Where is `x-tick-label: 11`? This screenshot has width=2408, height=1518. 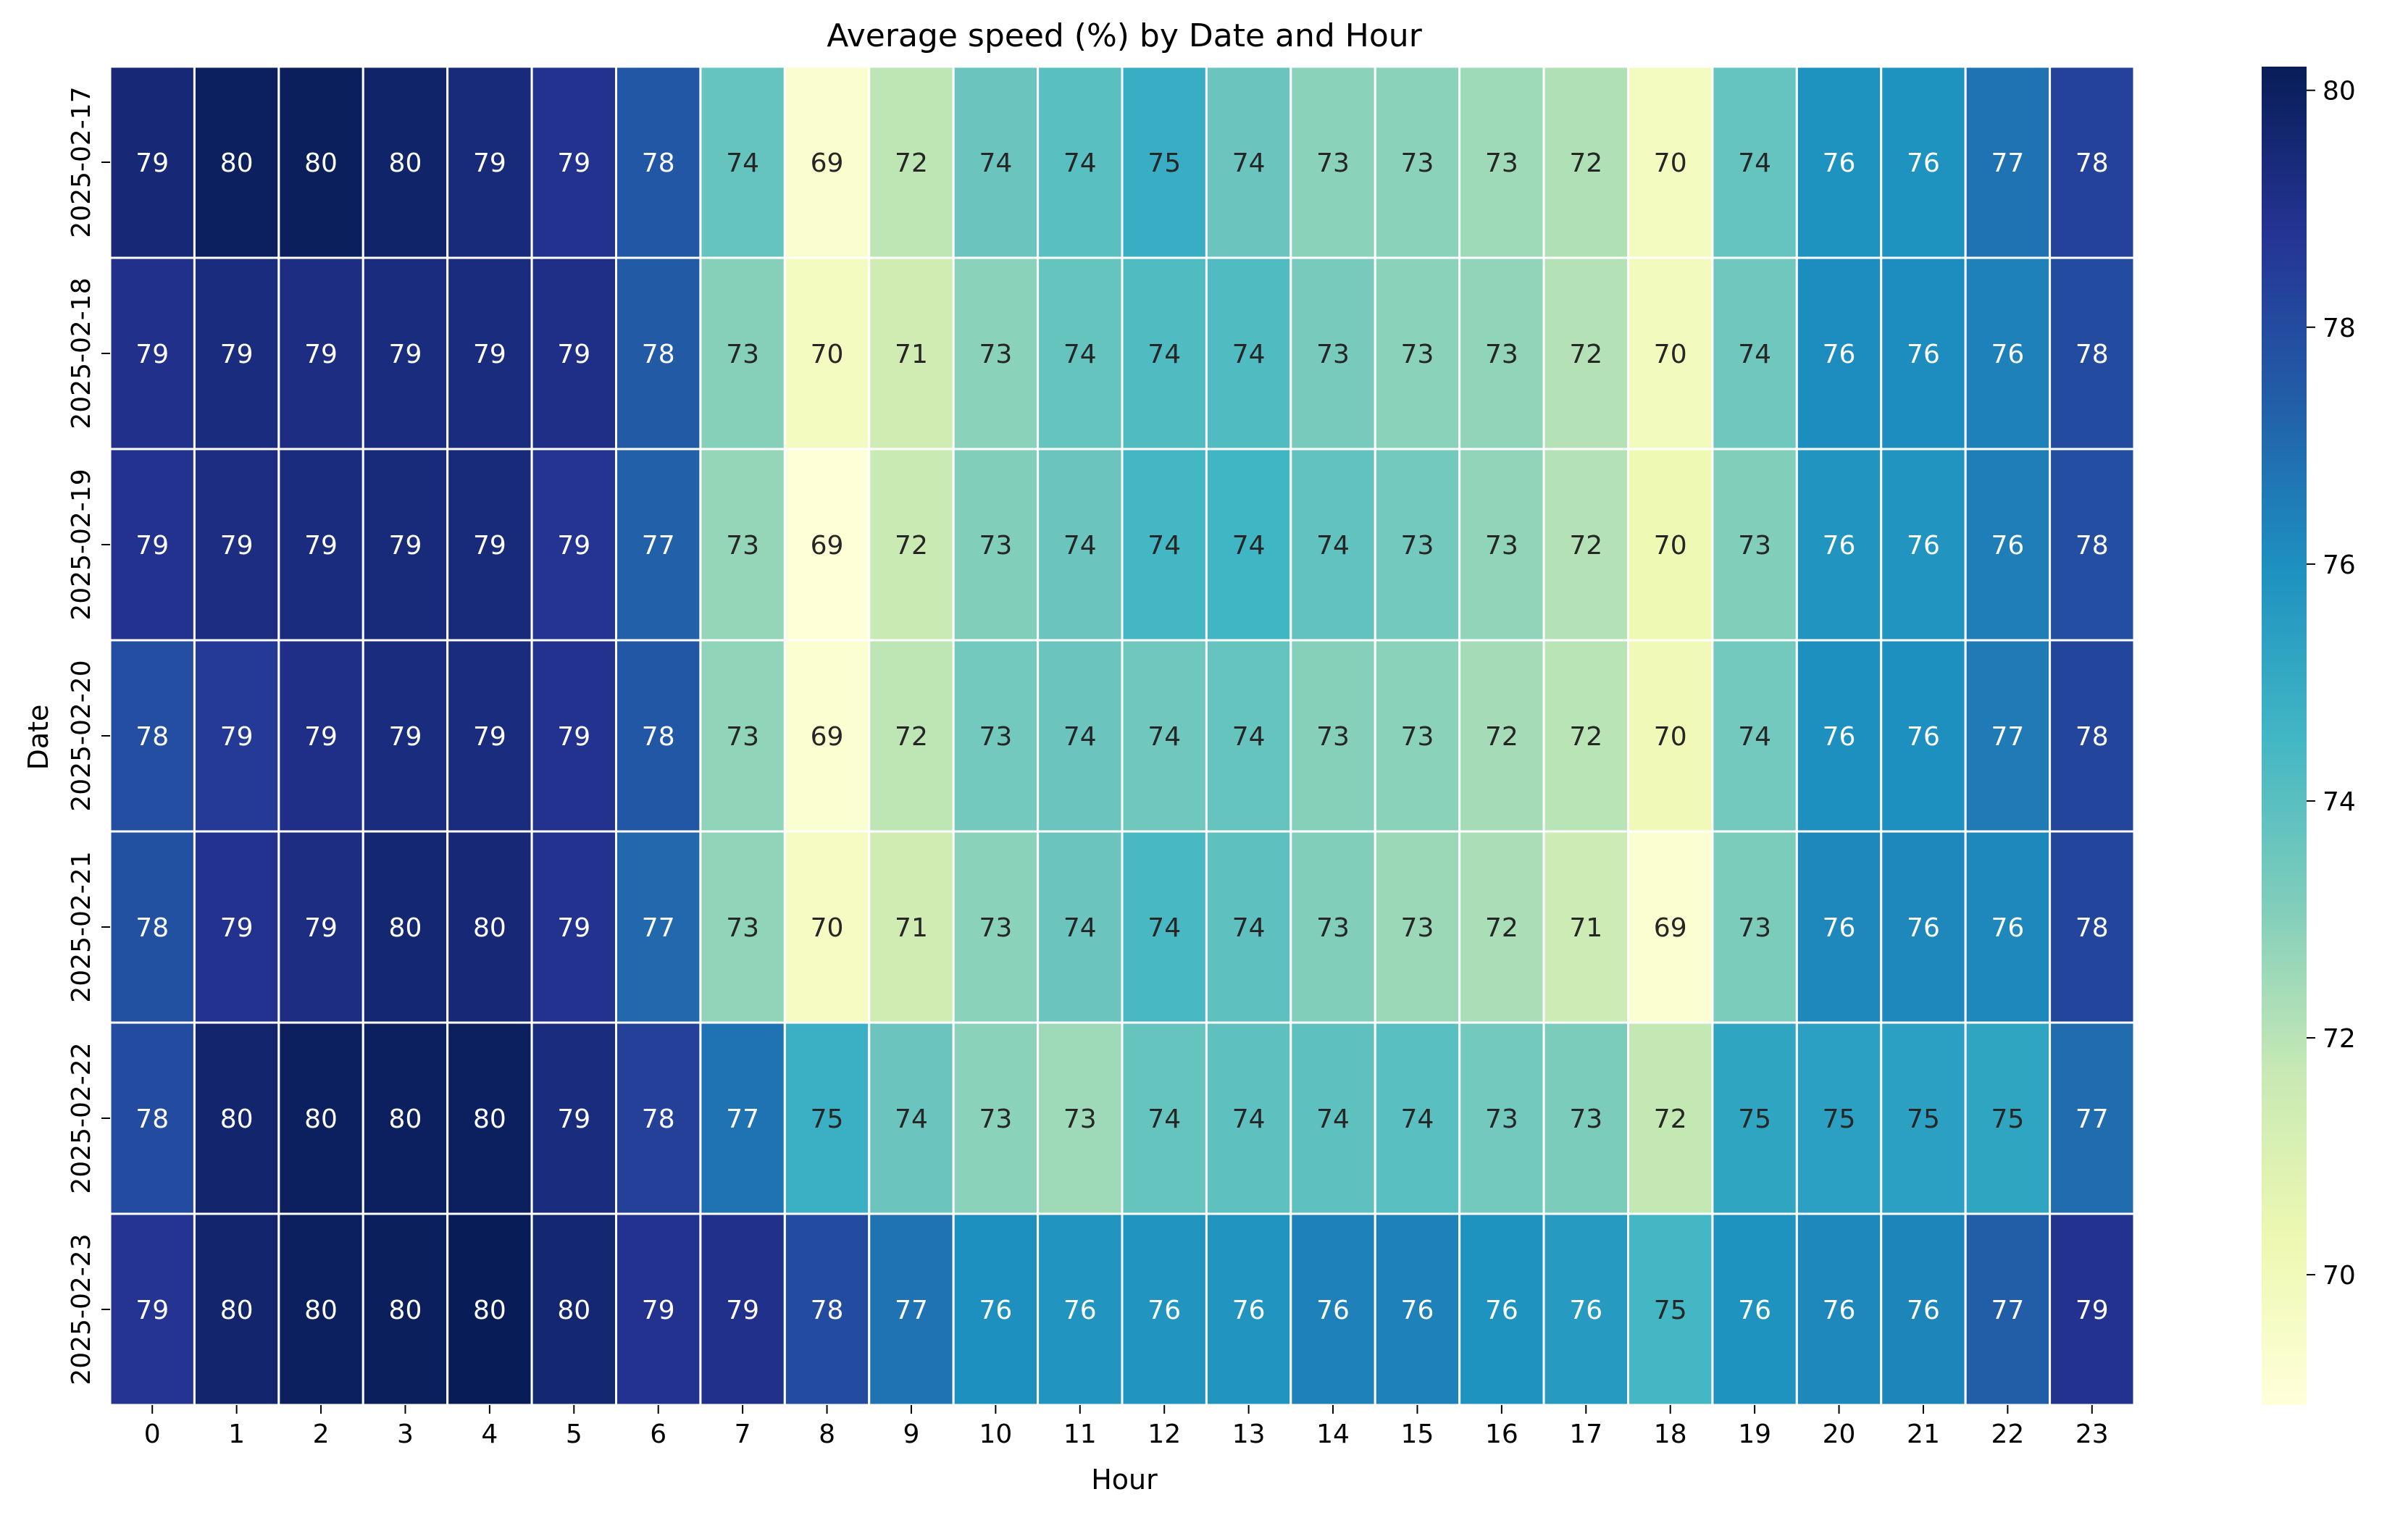
x-tick-label: 11 is located at coordinates (1080, 1435).